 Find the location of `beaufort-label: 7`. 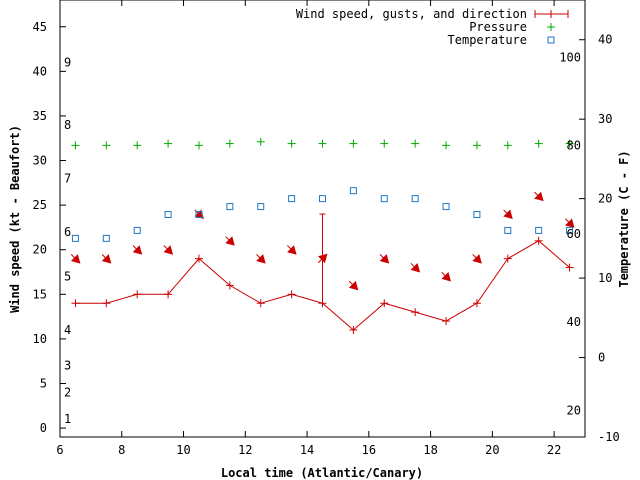

beaufort-label: 7 is located at coordinates (67, 178).